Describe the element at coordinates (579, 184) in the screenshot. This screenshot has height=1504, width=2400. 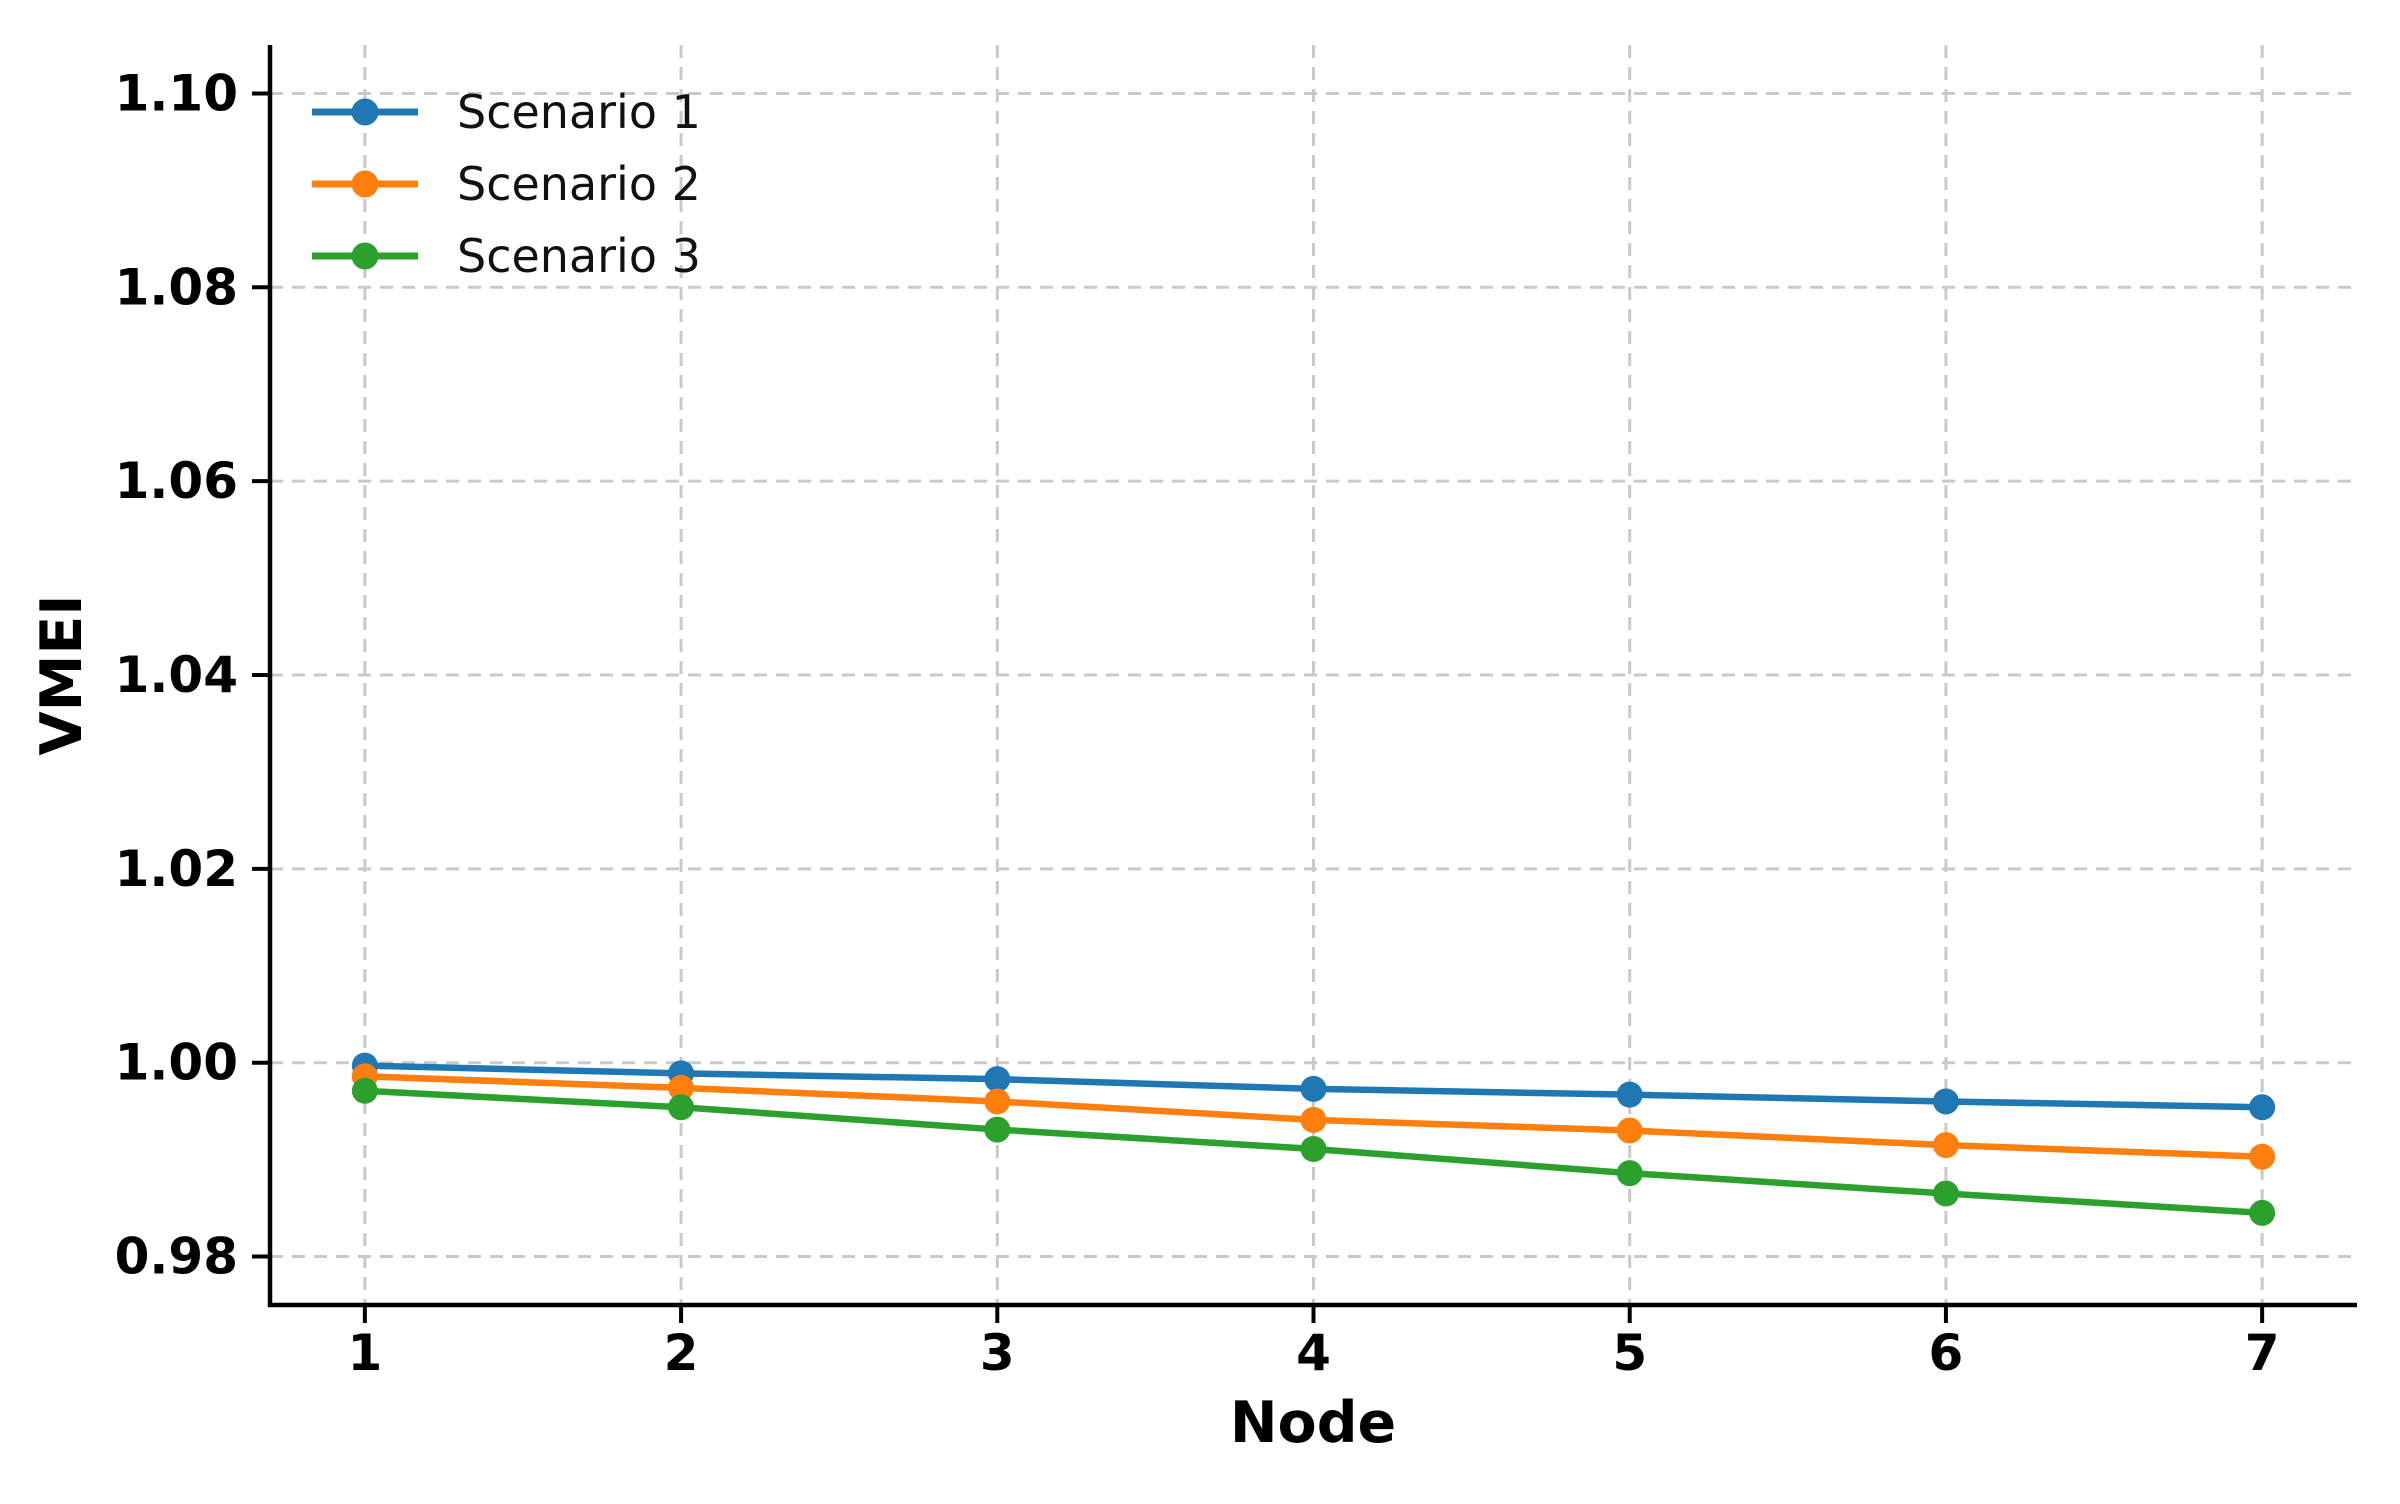
I see `legend-label: Scenario 2` at that location.